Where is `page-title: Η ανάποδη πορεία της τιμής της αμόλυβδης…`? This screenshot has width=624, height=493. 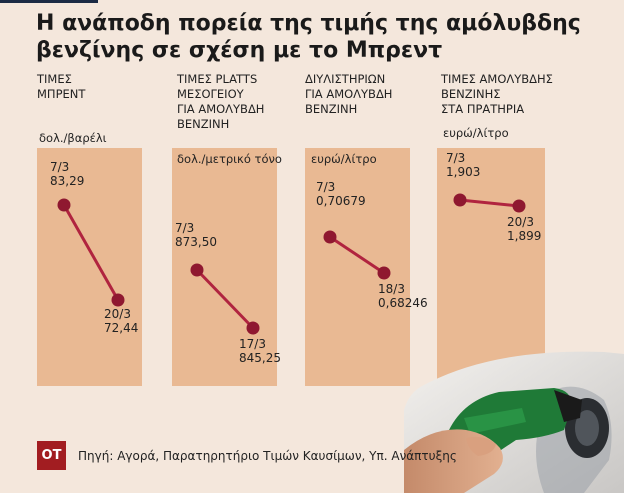
page-title: Η ανάποδη πορεία της τιμής της αμόλυβδης… is located at coordinates (316, 37).